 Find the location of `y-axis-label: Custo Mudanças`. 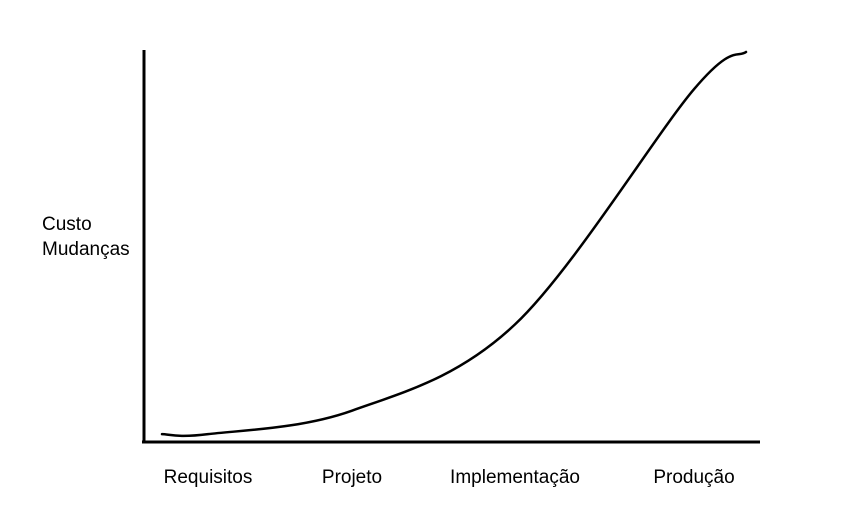

y-axis-label: Custo Mudanças is located at coordinates (86, 237).